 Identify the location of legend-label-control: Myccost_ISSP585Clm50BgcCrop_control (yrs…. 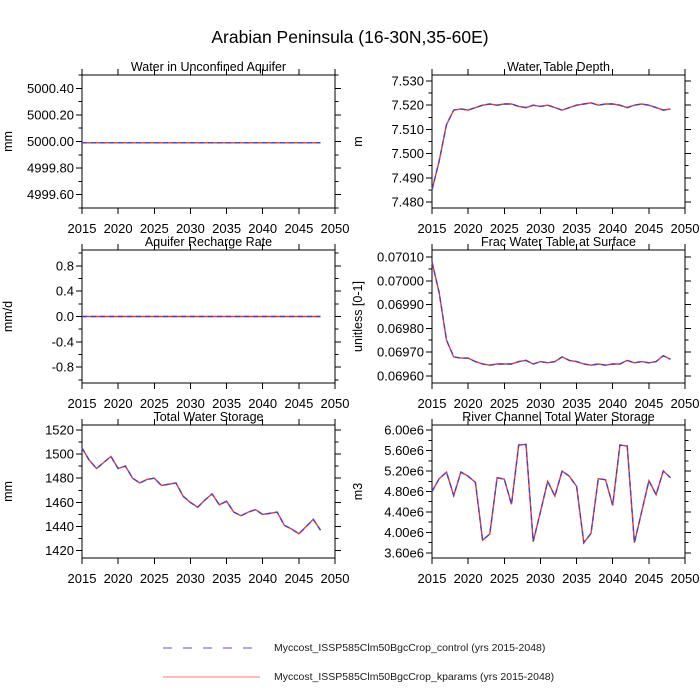
(410, 647).